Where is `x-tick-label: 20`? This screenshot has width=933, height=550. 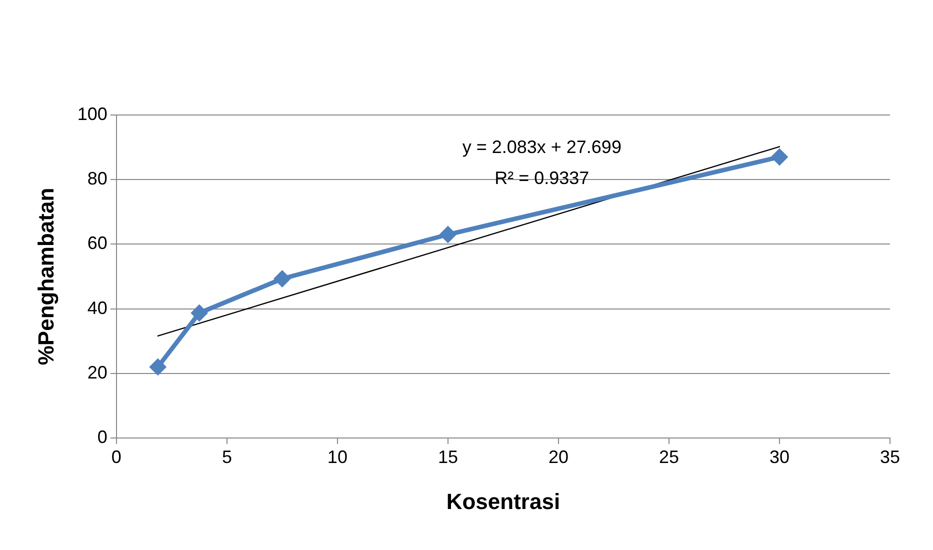
x-tick-label: 20 is located at coordinates (558, 456).